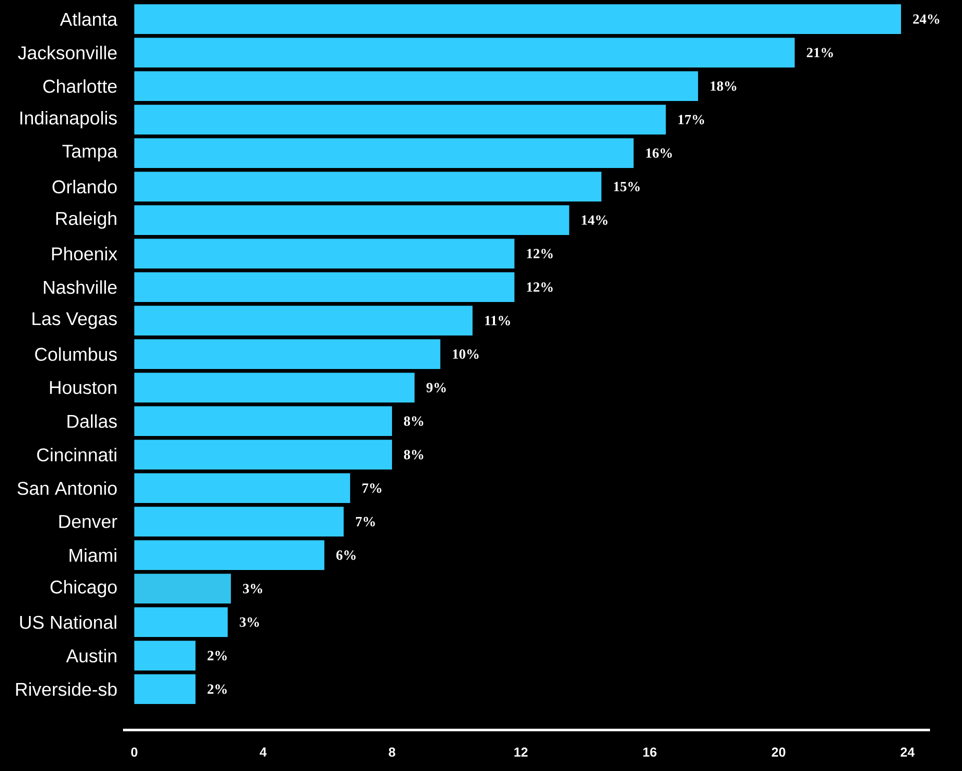 This screenshot has height=771, width=962. I want to click on y-tick-label: Miami, so click(93, 555).